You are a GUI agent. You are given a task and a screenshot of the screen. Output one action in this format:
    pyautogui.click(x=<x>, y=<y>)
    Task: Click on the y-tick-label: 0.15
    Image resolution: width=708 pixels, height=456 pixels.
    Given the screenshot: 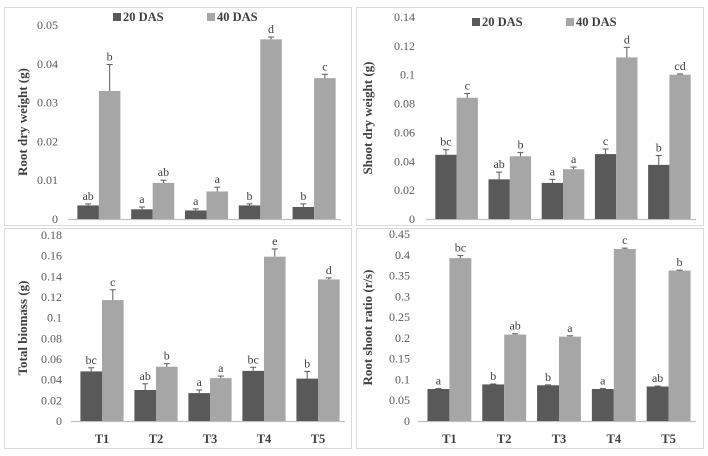 What is the action you would take?
    pyautogui.click(x=399, y=359)
    